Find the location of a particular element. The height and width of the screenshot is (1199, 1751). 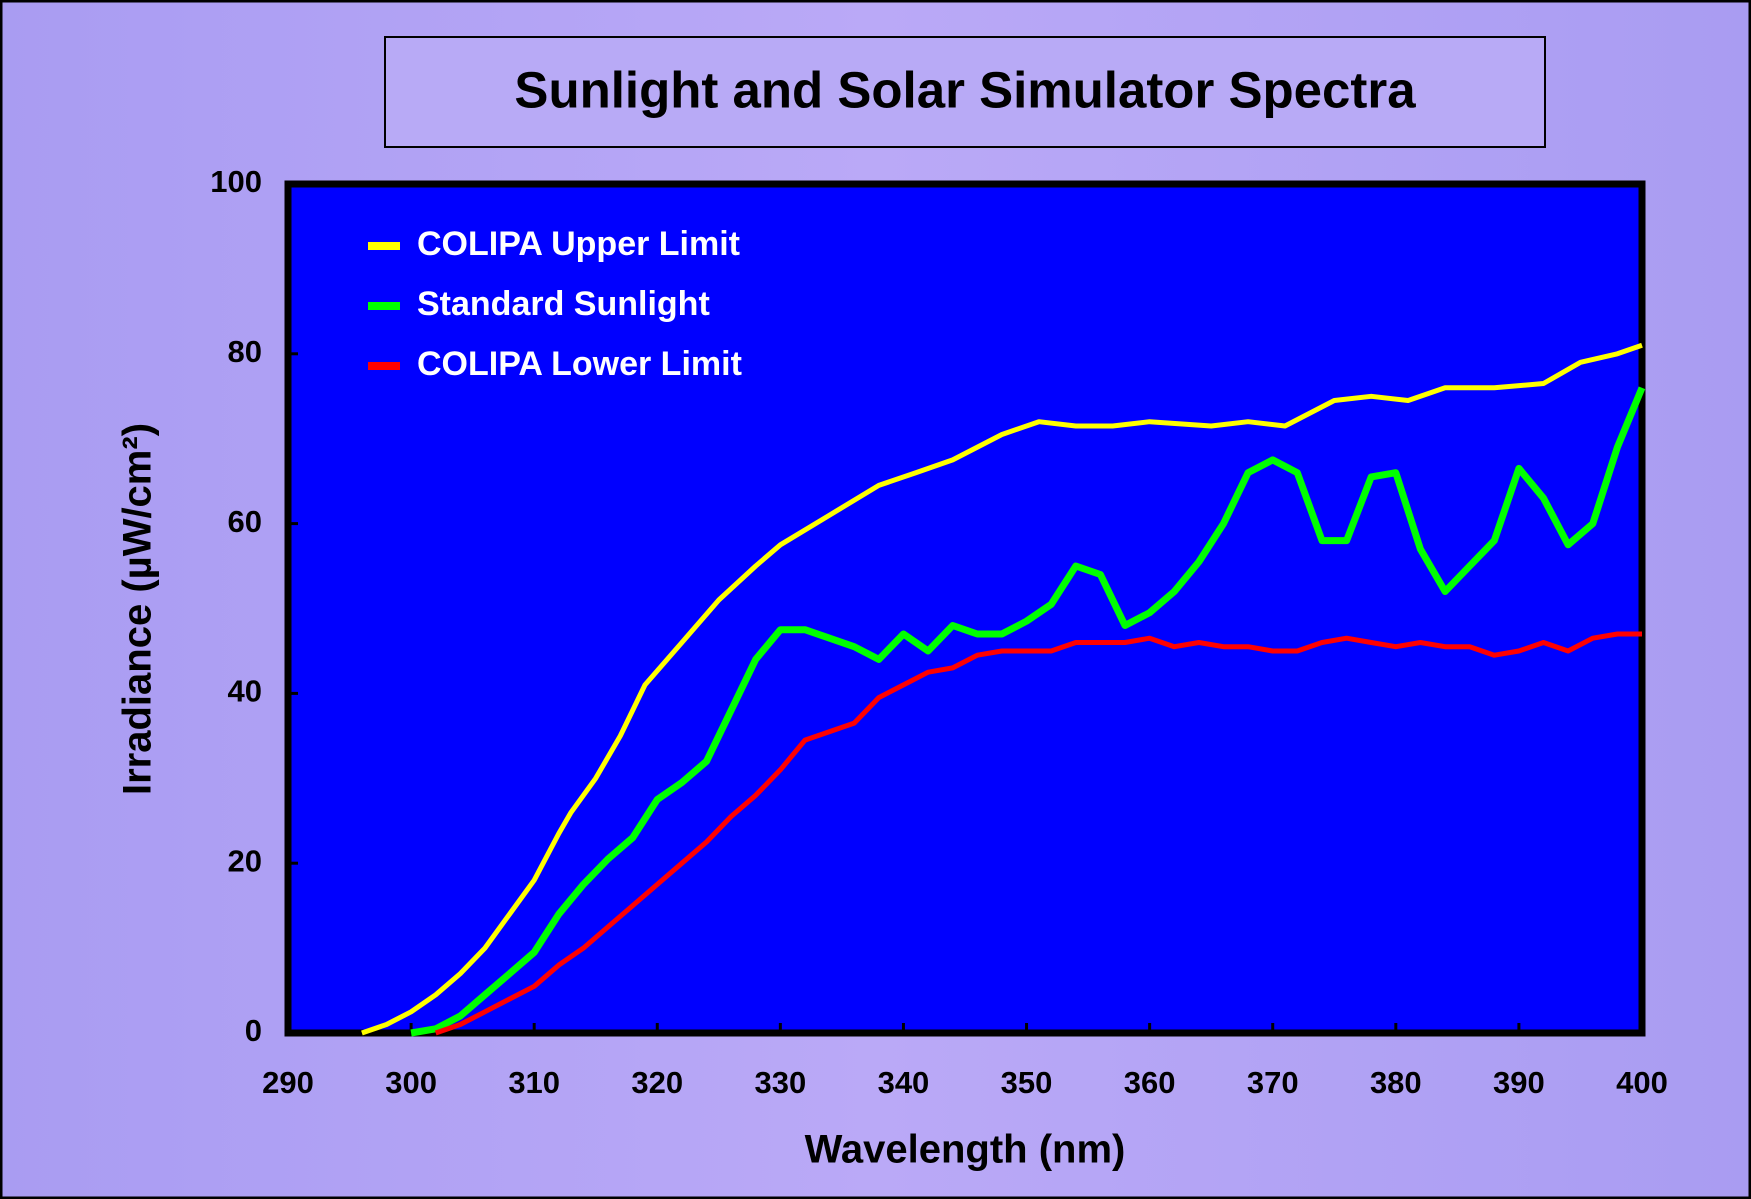

x-tick-label: 330 is located at coordinates (780, 1082).